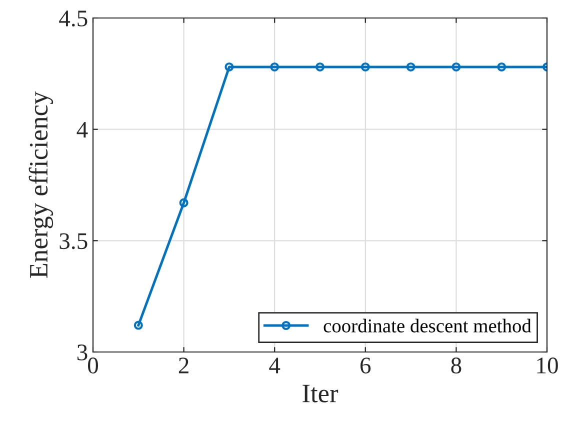  I want to click on y-tick-label: 4.5, so click(73, 18).